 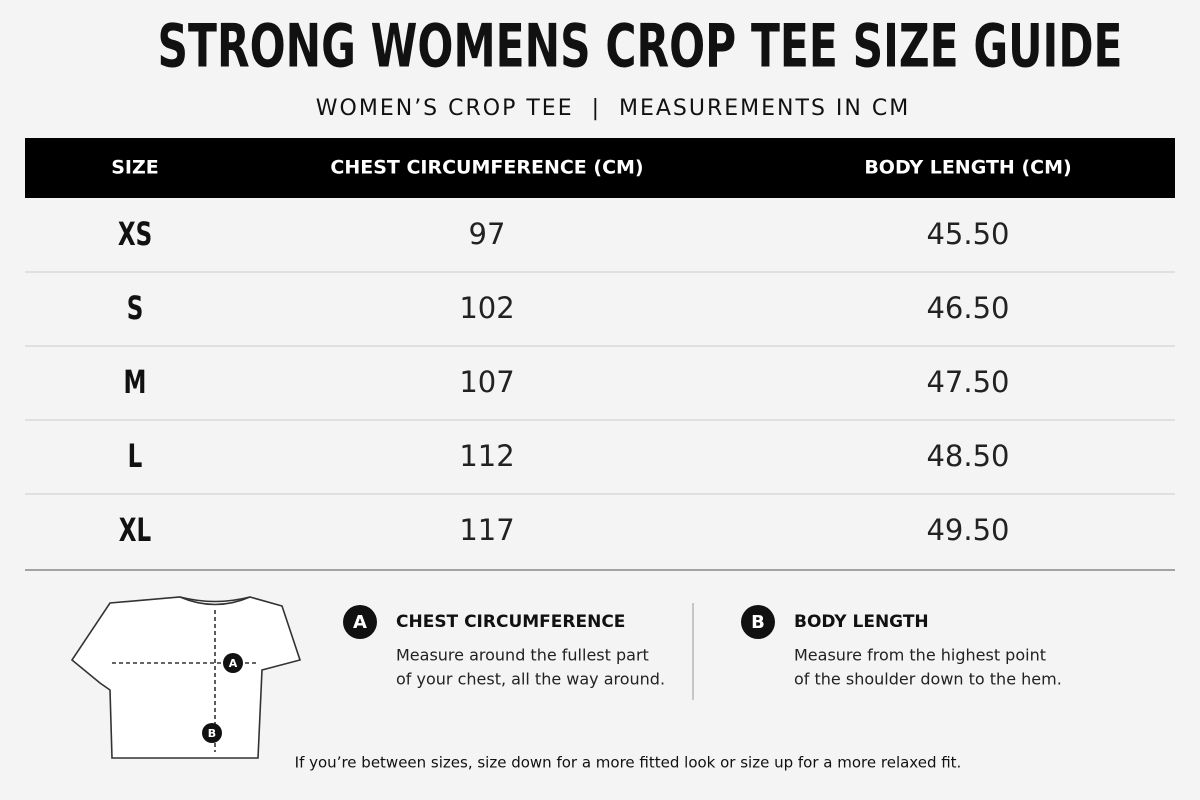 I want to click on column-header: CHEST CIRCUMFERENCE (CM), so click(x=486, y=168).